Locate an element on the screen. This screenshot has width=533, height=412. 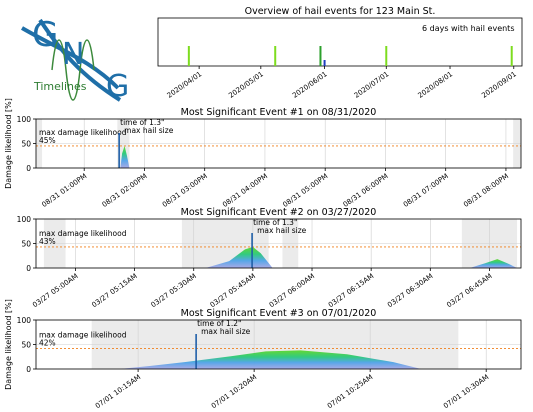
event-3-max-damage-label: max damage likelihood is located at coordinates (83, 334).